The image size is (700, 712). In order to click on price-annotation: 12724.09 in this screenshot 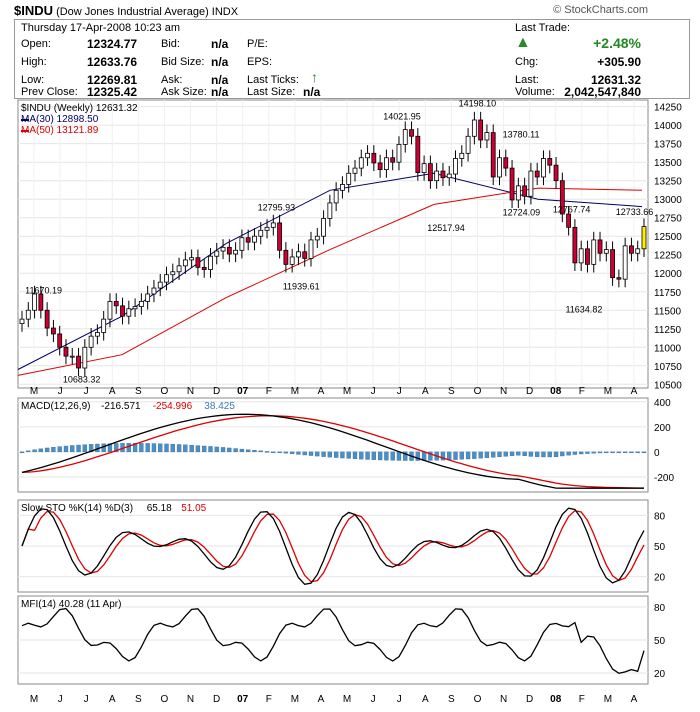, I will do `click(522, 213)`.